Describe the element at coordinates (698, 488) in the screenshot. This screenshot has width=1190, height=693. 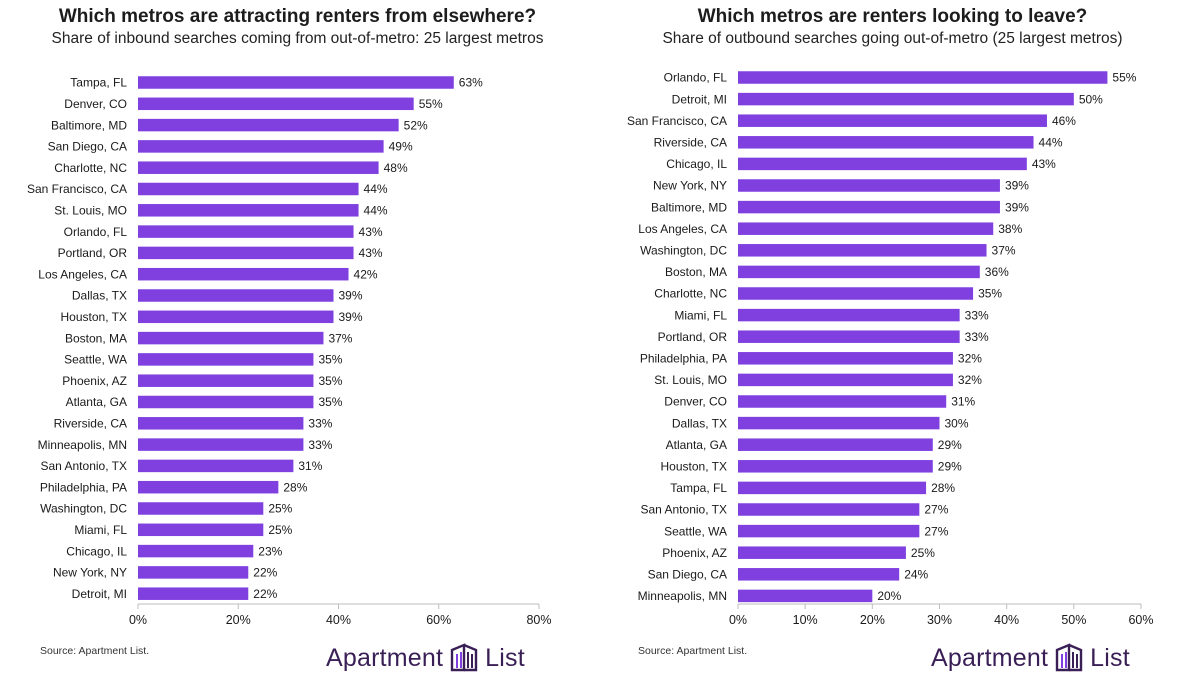
I see `category-label: Tampa, FL` at that location.